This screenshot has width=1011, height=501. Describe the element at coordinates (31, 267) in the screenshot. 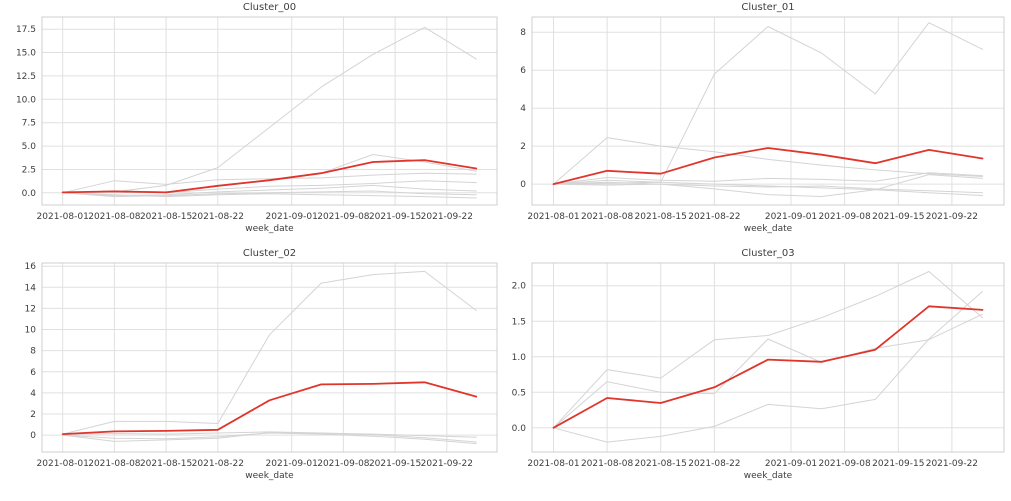

I see `svg-text: 16` at that location.